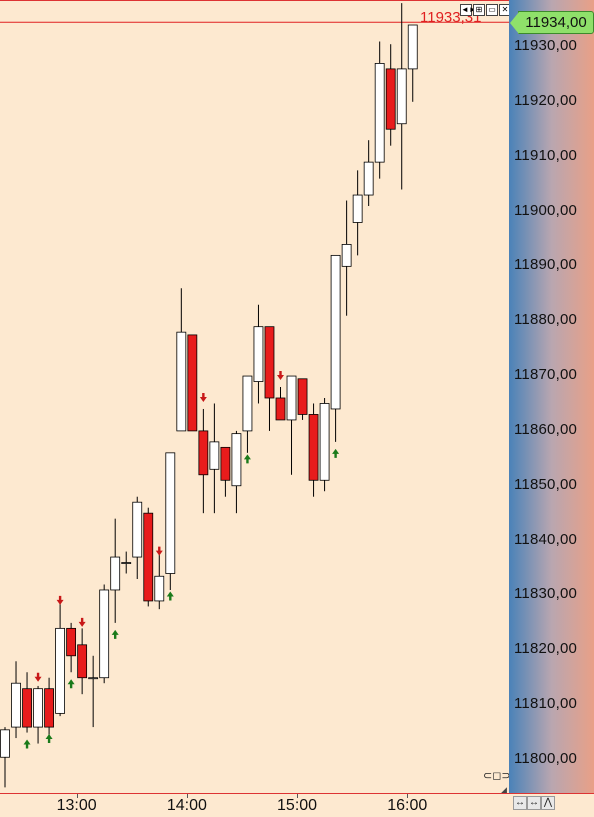 Image resolution: width=594 pixels, height=817 pixels. What do you see at coordinates (76, 805) in the screenshot?
I see `time-tick-label: 13:00` at bounding box center [76, 805].